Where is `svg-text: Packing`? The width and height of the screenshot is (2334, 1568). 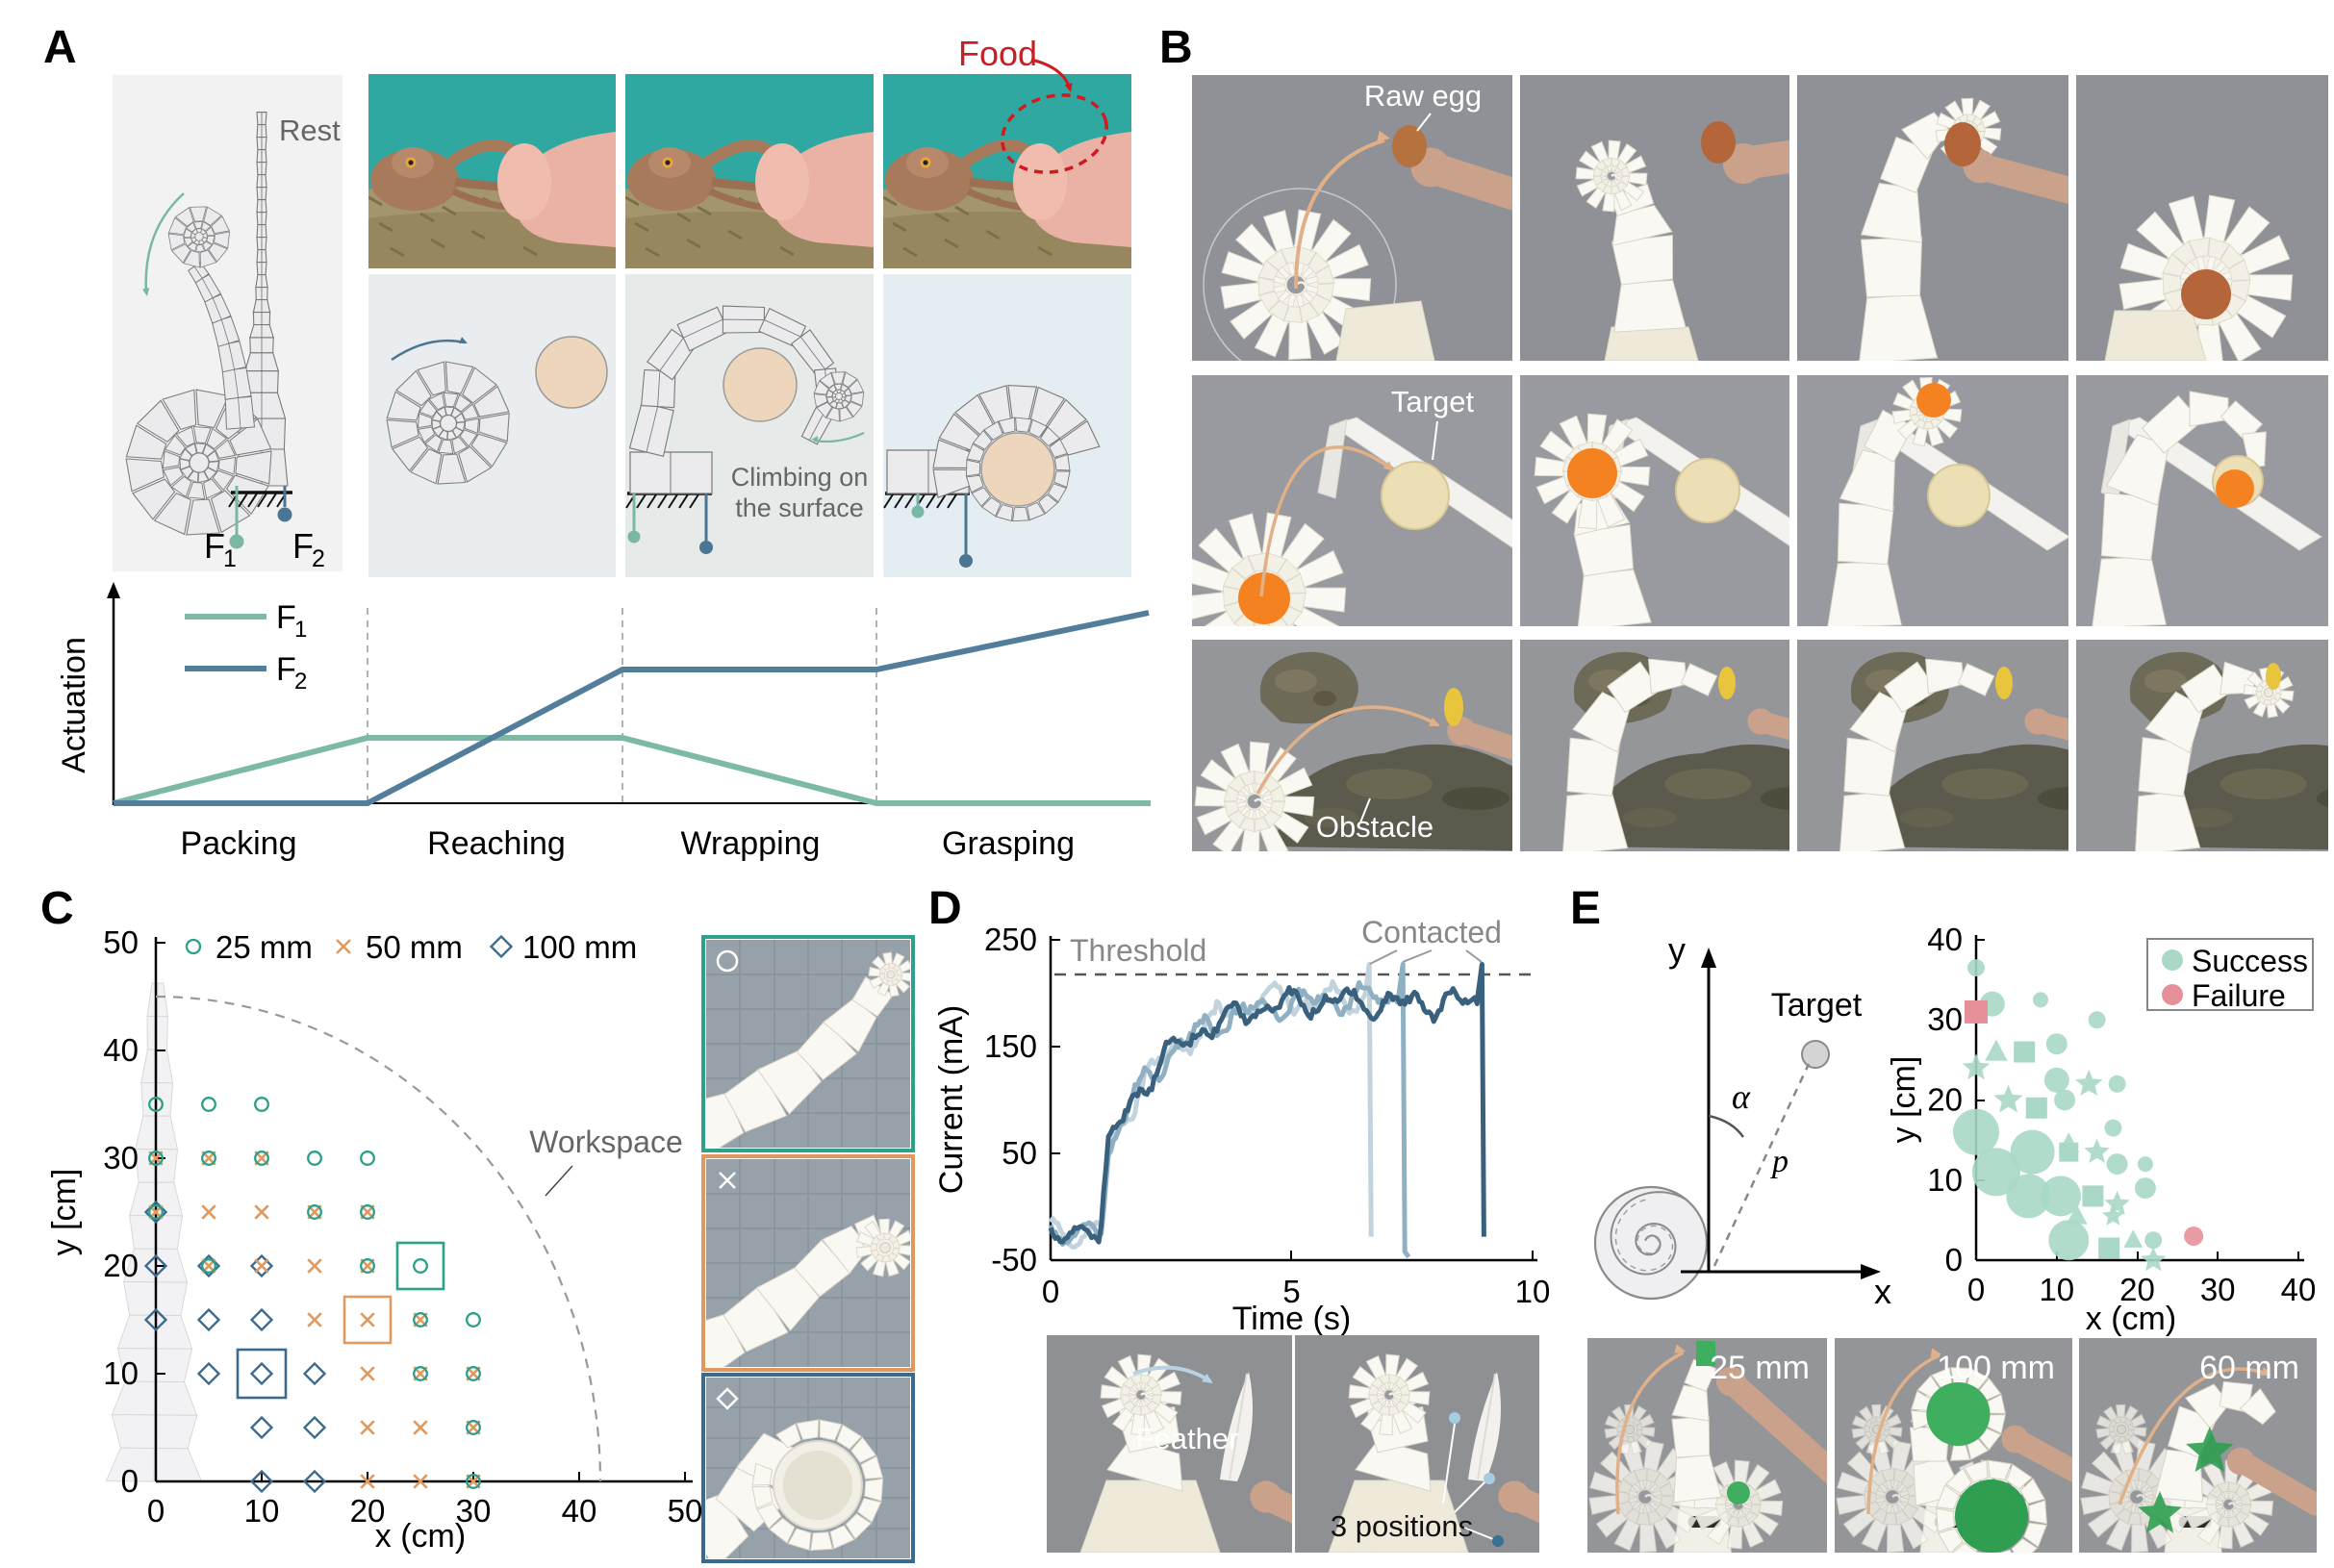
svg-text: Packing is located at coordinates (239, 843).